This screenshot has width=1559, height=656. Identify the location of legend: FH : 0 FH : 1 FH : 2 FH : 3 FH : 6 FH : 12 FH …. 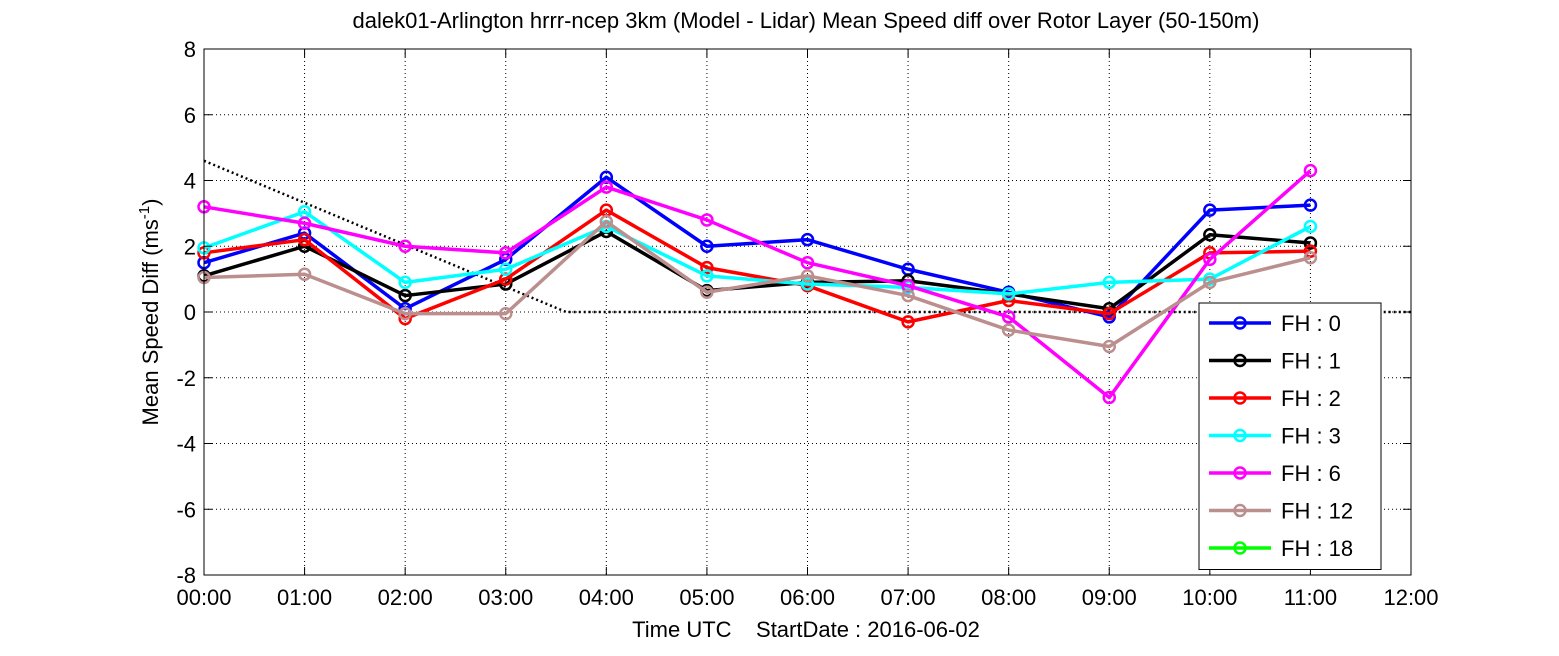
(1290, 436).